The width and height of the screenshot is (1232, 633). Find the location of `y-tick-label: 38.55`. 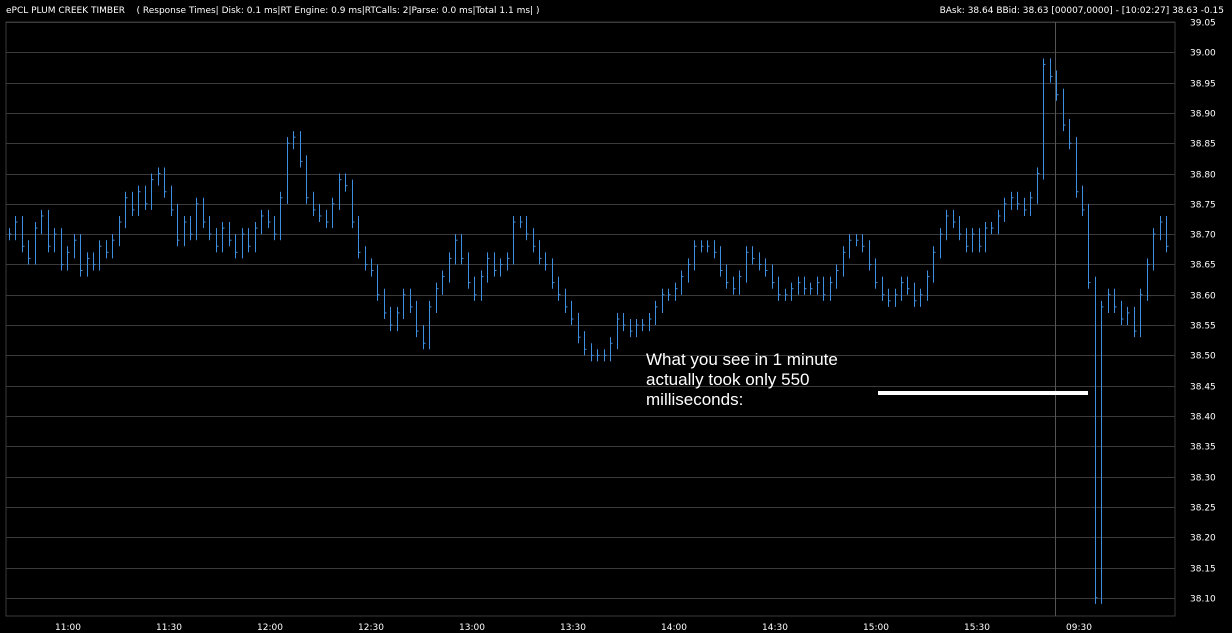

y-tick-label: 38.55 is located at coordinates (1203, 327).